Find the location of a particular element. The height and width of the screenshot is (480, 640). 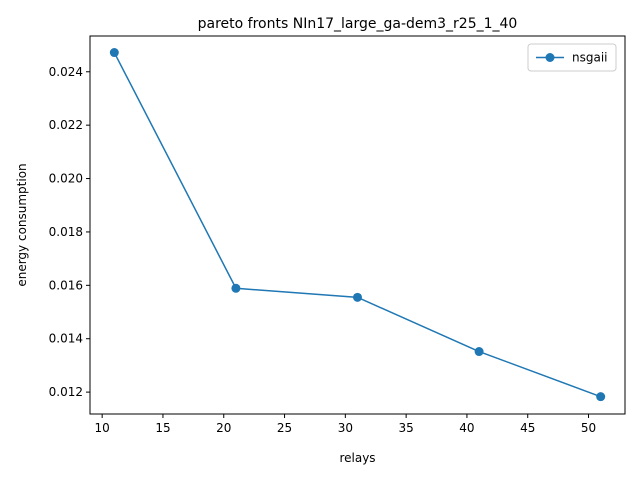

x-tick-label: 15 is located at coordinates (162, 428).